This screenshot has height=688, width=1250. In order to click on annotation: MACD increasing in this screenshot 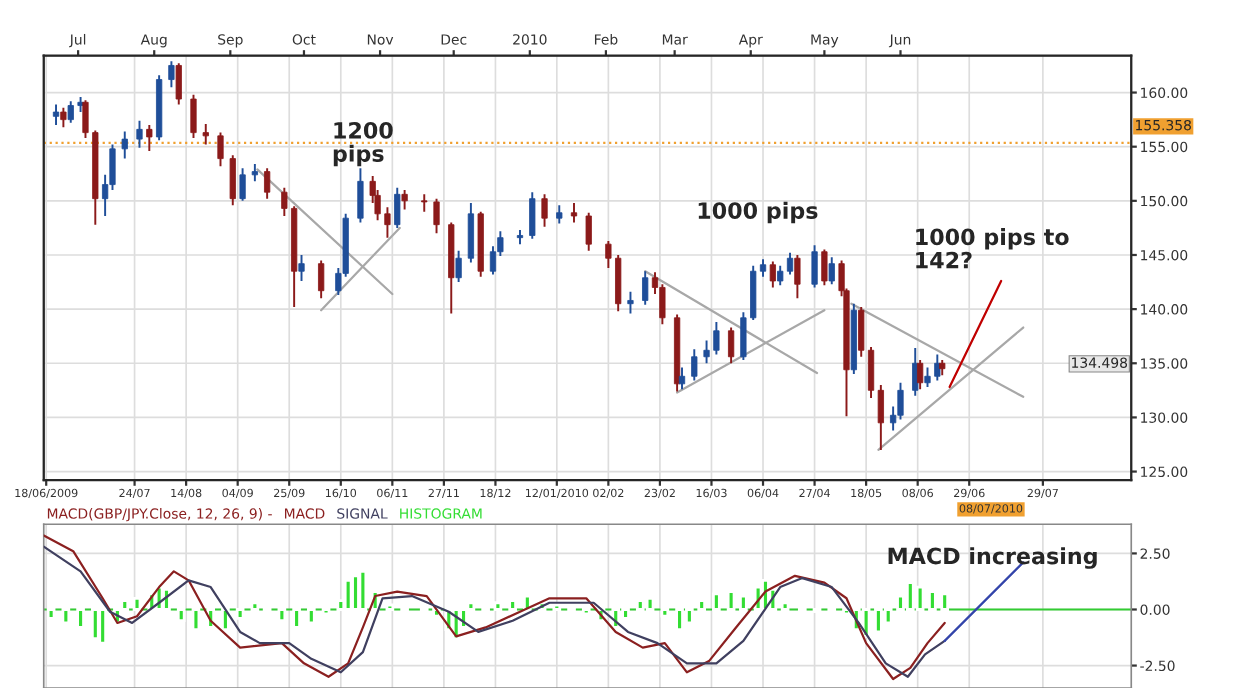, I will do `click(992, 558)`.